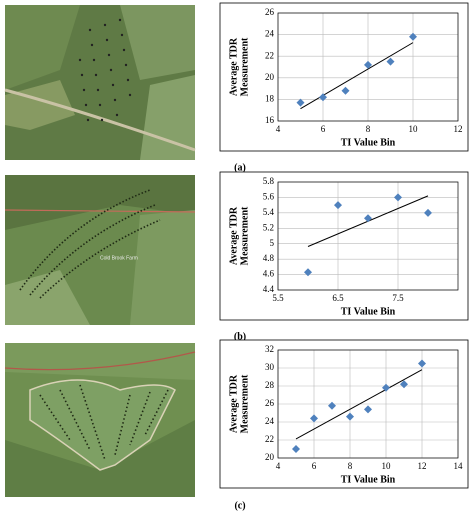 This screenshot has width=474, height=522. What do you see at coordinates (239, 505) in the screenshot?
I see `panel-label: (c)` at bounding box center [239, 505].